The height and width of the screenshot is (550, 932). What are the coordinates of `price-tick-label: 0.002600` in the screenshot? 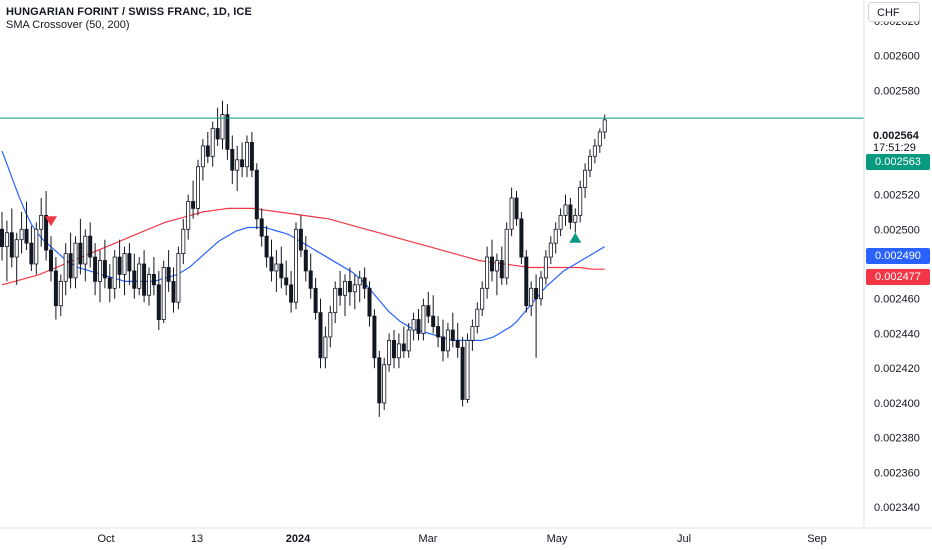 It's located at (897, 57).